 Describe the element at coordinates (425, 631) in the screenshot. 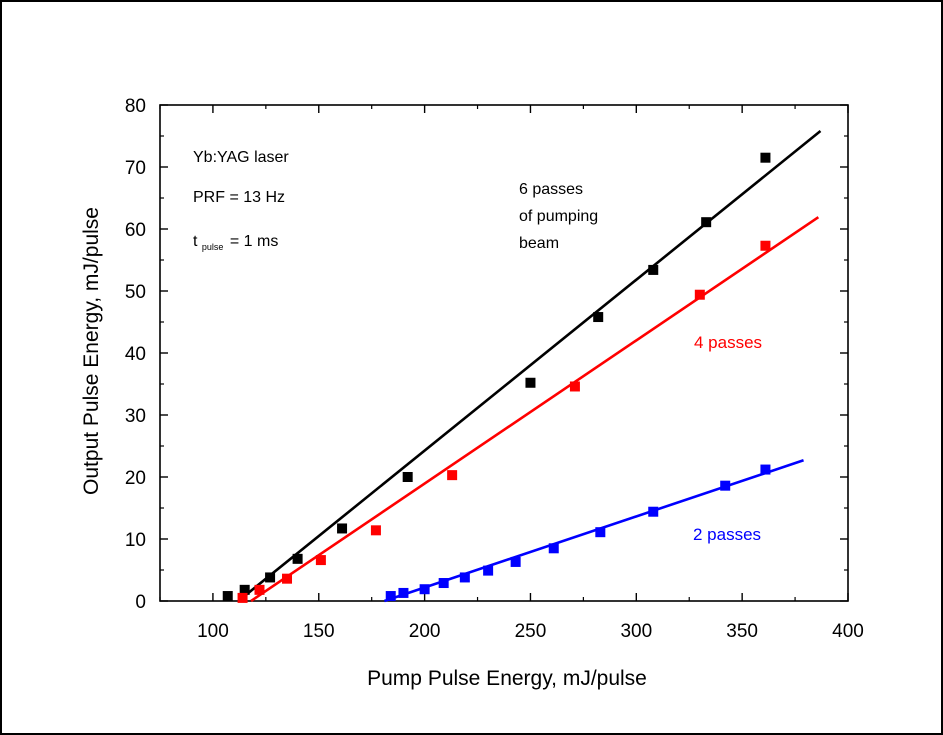

I see `x-tick-label: 200` at that location.